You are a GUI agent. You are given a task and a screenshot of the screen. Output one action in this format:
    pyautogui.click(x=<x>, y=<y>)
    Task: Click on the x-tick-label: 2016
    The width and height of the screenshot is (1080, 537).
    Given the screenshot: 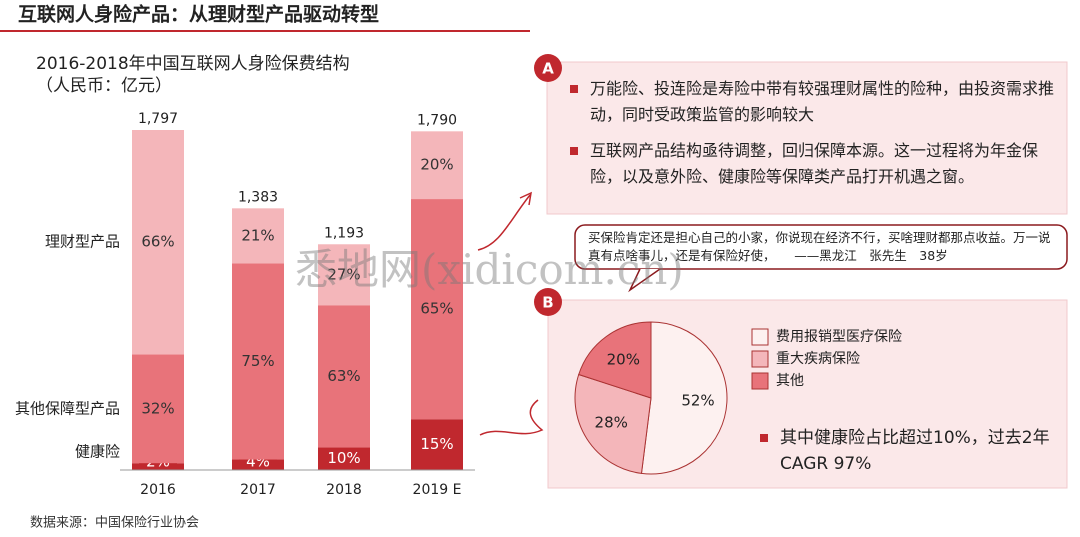 What is the action you would take?
    pyautogui.click(x=158, y=490)
    